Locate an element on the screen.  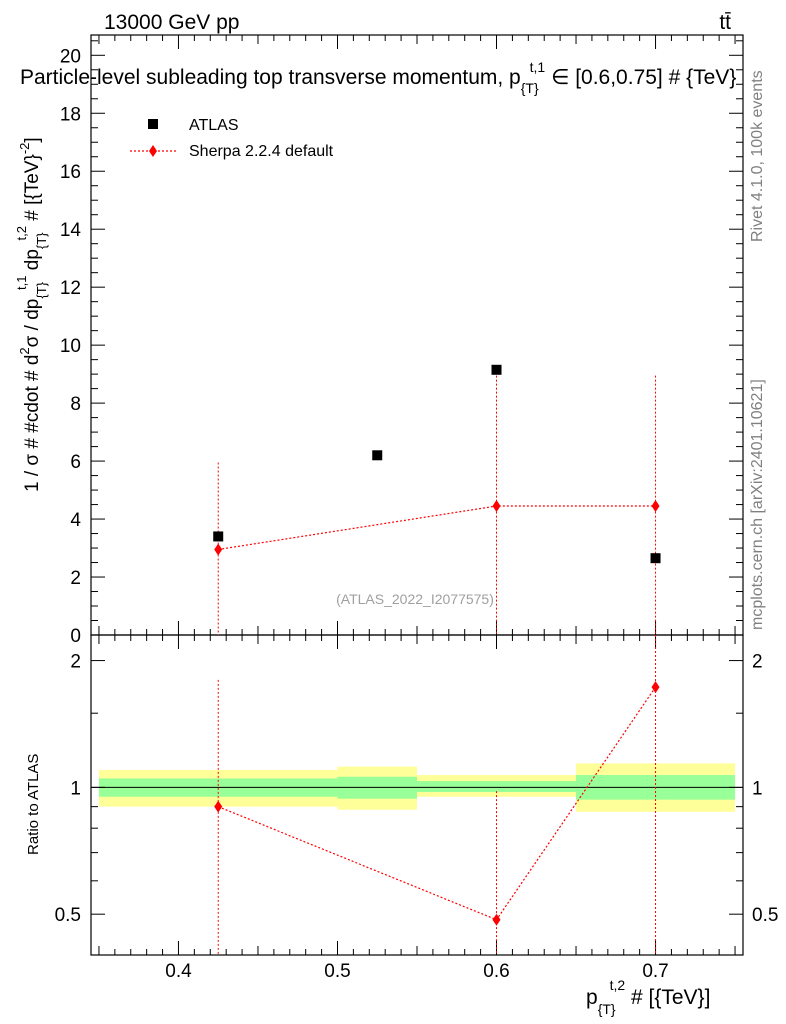
ratio-y-tick-label-right: 2 is located at coordinates (757, 662).